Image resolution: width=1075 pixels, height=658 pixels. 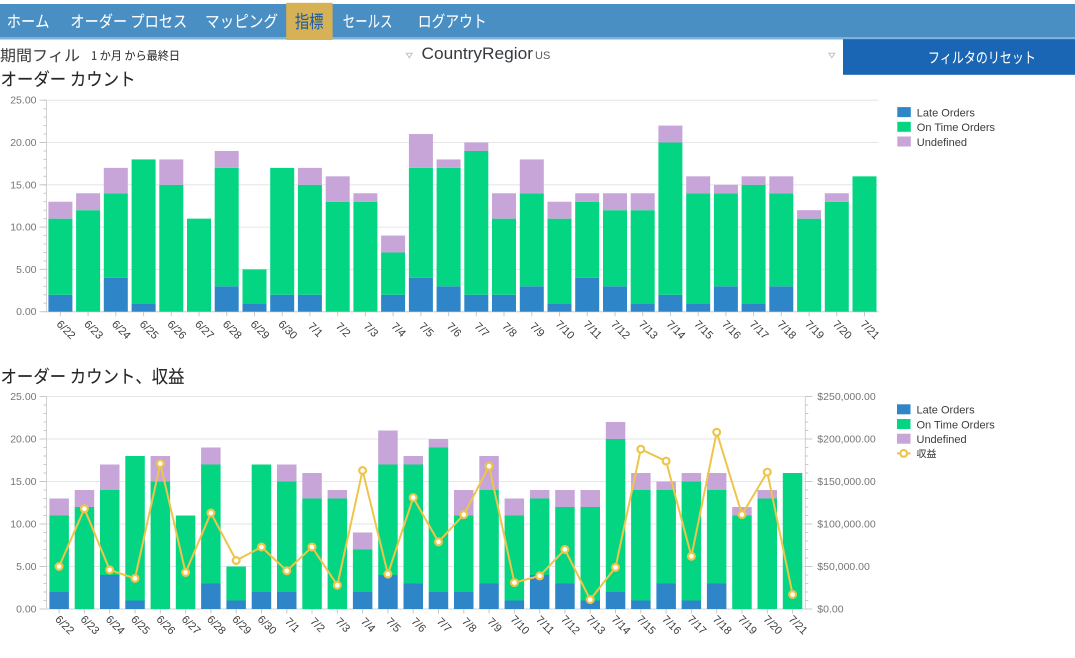 What do you see at coordinates (478, 53) in the screenshot?
I see `svg-text: CountryRegior` at bounding box center [478, 53].